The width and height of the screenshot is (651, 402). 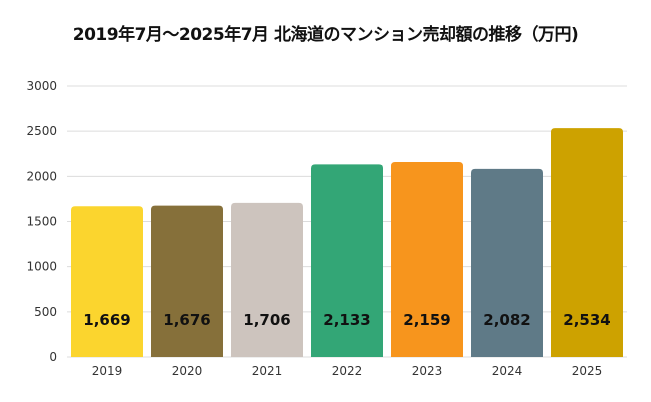 I want to click on bar-2023, so click(x=427, y=259).